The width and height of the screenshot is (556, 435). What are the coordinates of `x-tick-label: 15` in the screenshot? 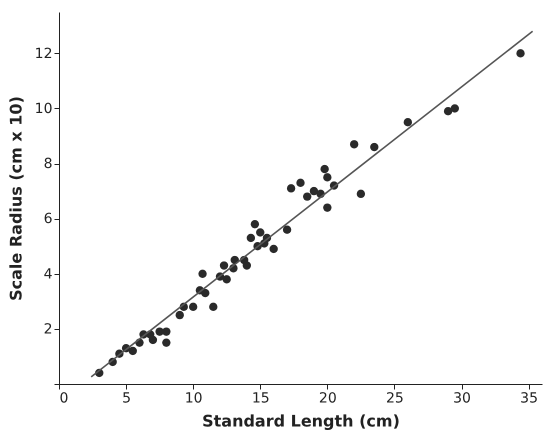 It's located at (261, 398).